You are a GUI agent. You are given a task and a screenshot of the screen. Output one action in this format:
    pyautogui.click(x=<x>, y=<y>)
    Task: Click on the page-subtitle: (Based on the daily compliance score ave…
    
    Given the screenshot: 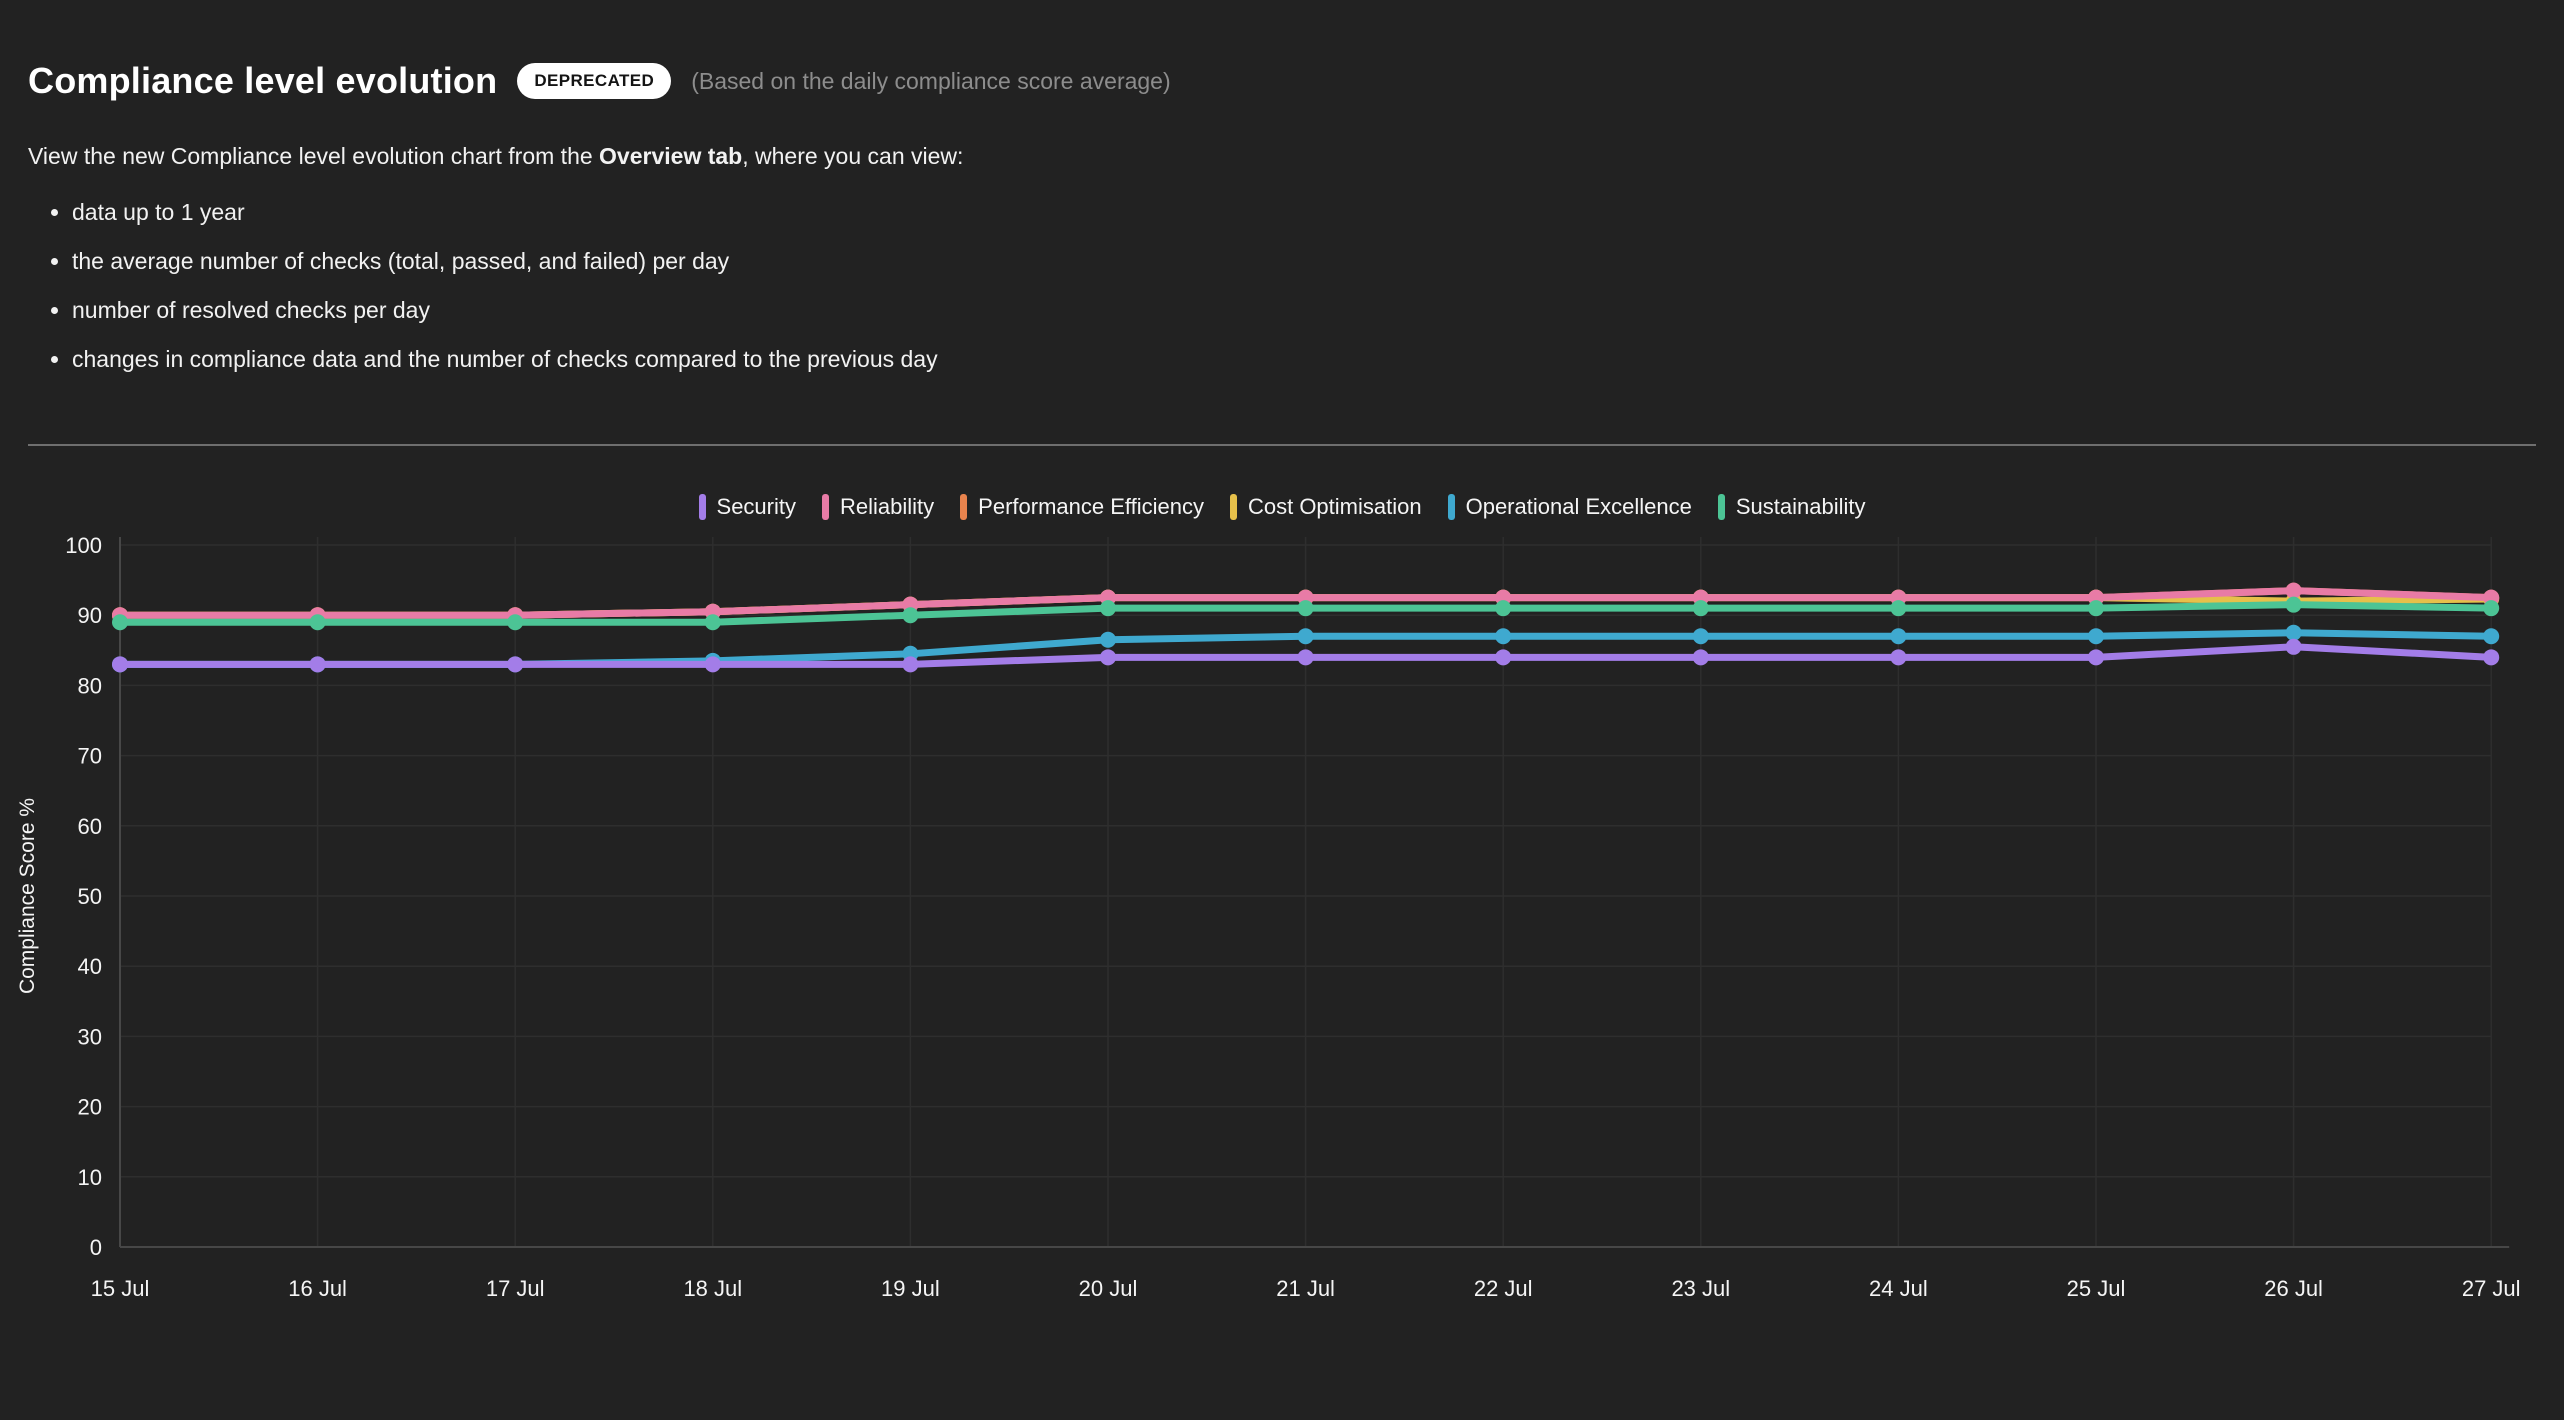 What is the action you would take?
    pyautogui.click(x=931, y=80)
    